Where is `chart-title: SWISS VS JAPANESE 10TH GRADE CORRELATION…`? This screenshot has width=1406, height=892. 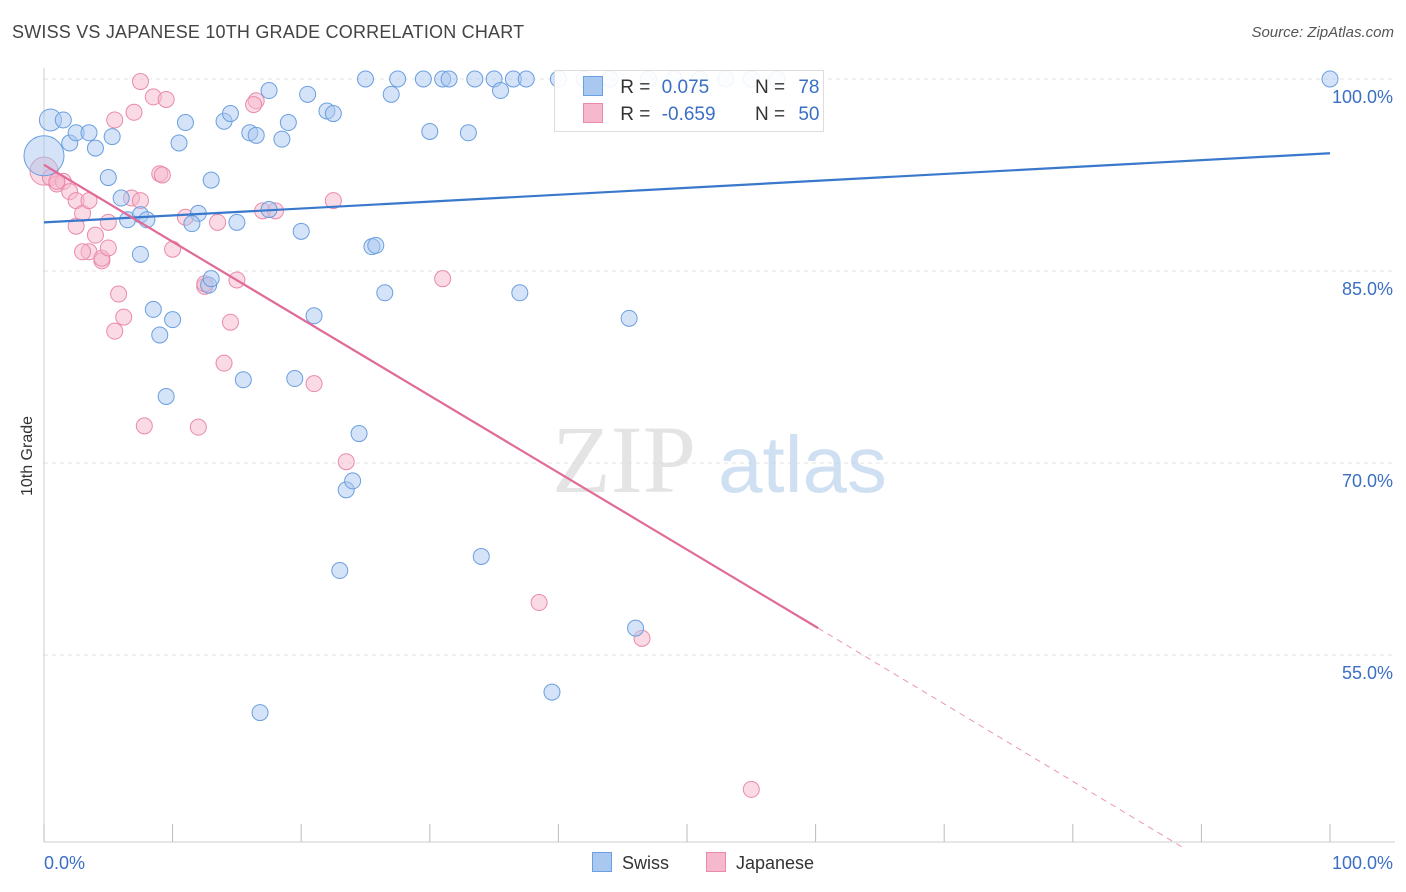 chart-title: SWISS VS JAPANESE 10TH GRADE CORRELATION… is located at coordinates (268, 32).